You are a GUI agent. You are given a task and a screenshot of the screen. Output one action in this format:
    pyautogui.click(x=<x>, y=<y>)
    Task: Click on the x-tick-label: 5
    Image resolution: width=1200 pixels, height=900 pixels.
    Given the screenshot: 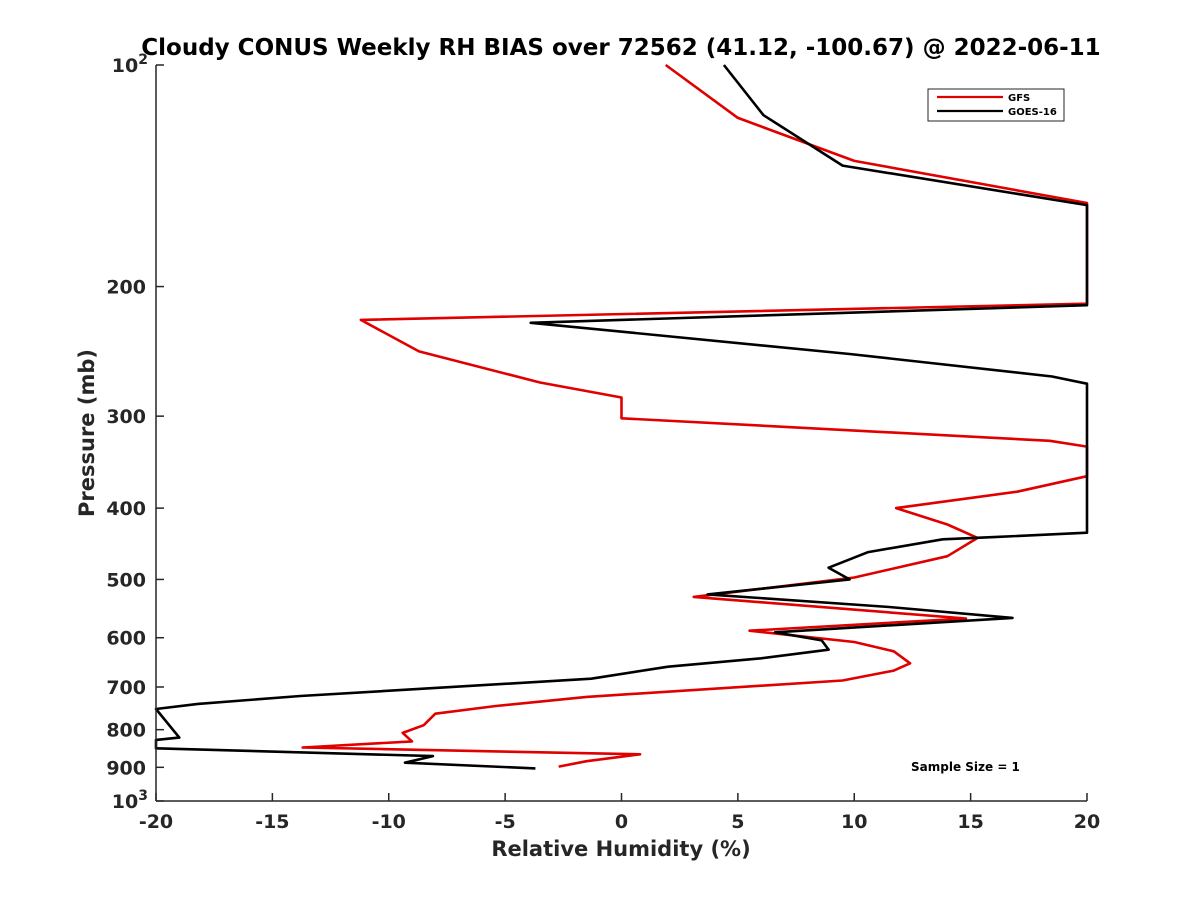 What is the action you would take?
    pyautogui.click(x=737, y=822)
    